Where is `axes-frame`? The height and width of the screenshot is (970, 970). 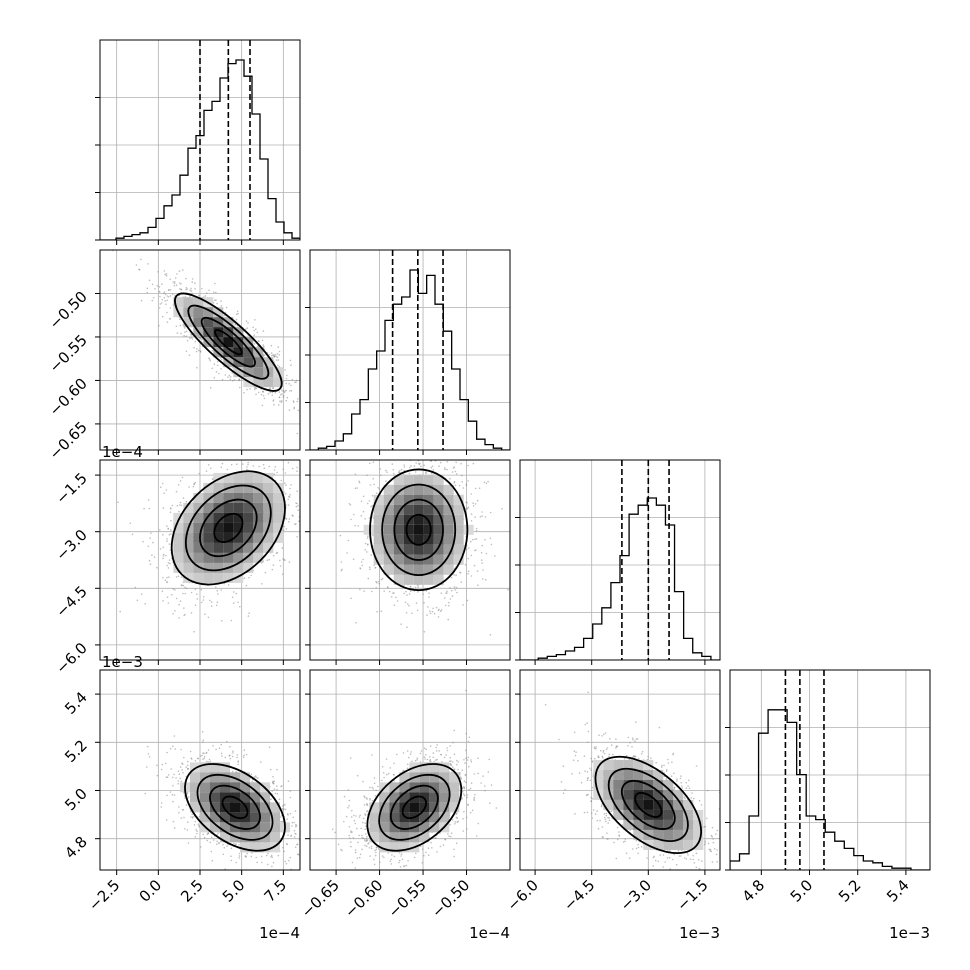 axes-frame is located at coordinates (410, 350).